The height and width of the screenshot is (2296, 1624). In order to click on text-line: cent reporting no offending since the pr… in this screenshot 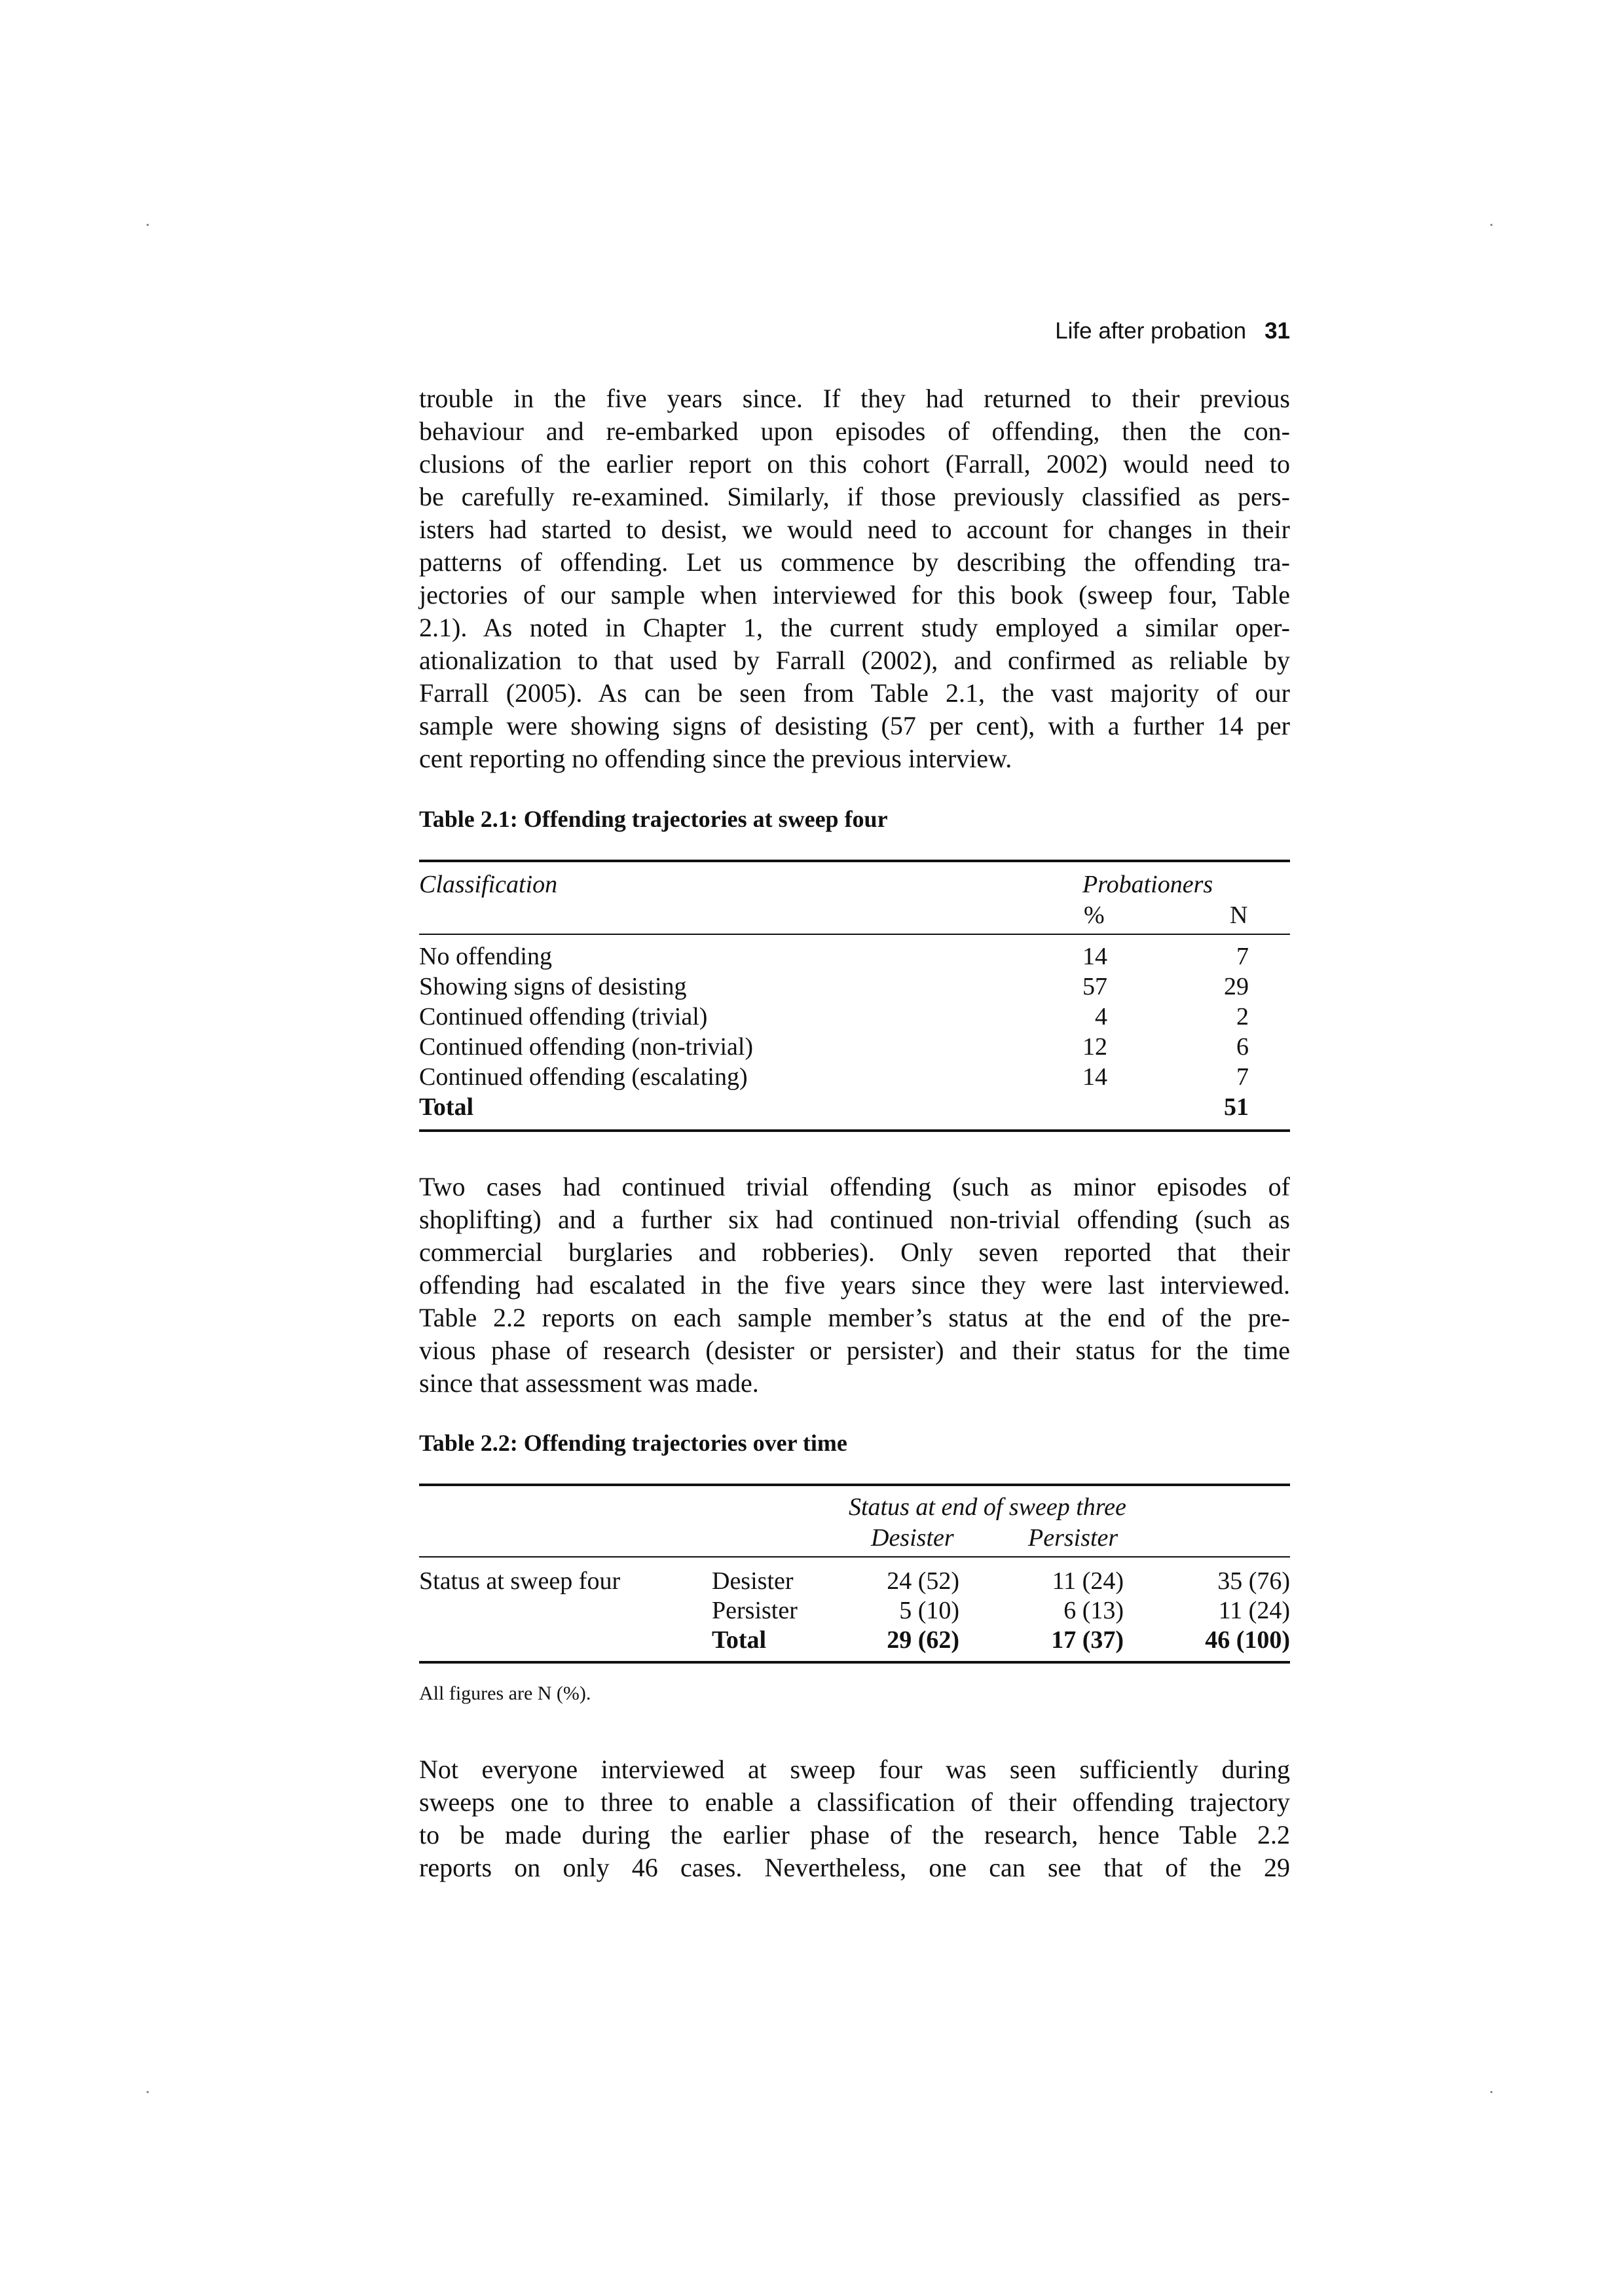, I will do `click(715, 758)`.